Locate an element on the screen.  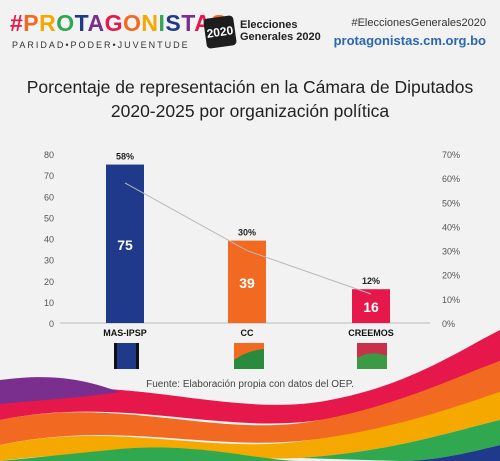
percentage-line is located at coordinates (248, 238).